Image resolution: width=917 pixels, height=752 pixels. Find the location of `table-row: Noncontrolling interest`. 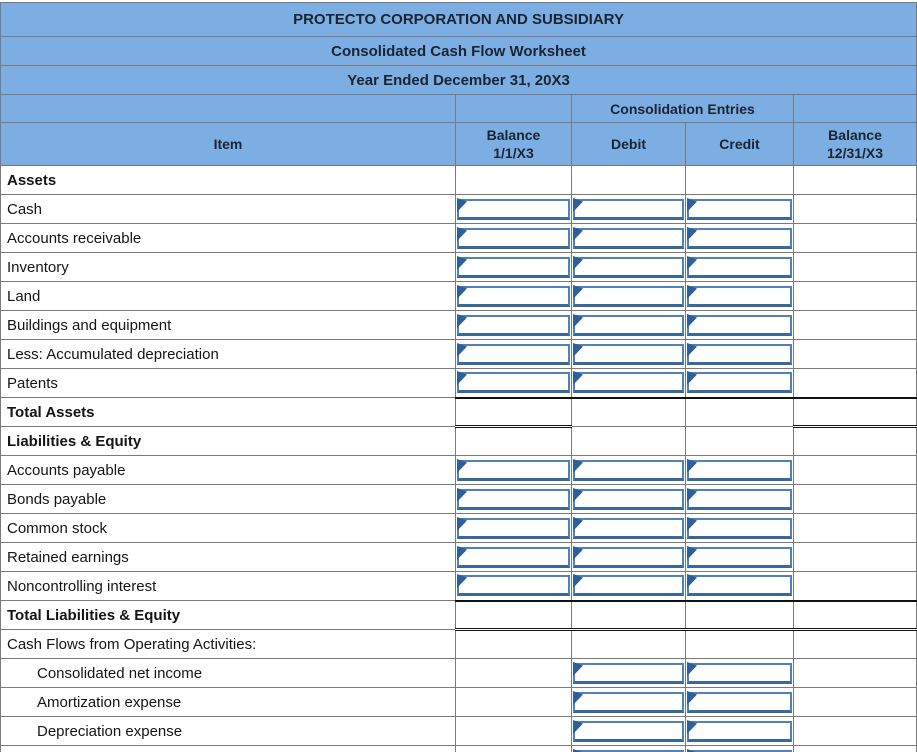

table-row: Noncontrolling interest is located at coordinates (458, 586).